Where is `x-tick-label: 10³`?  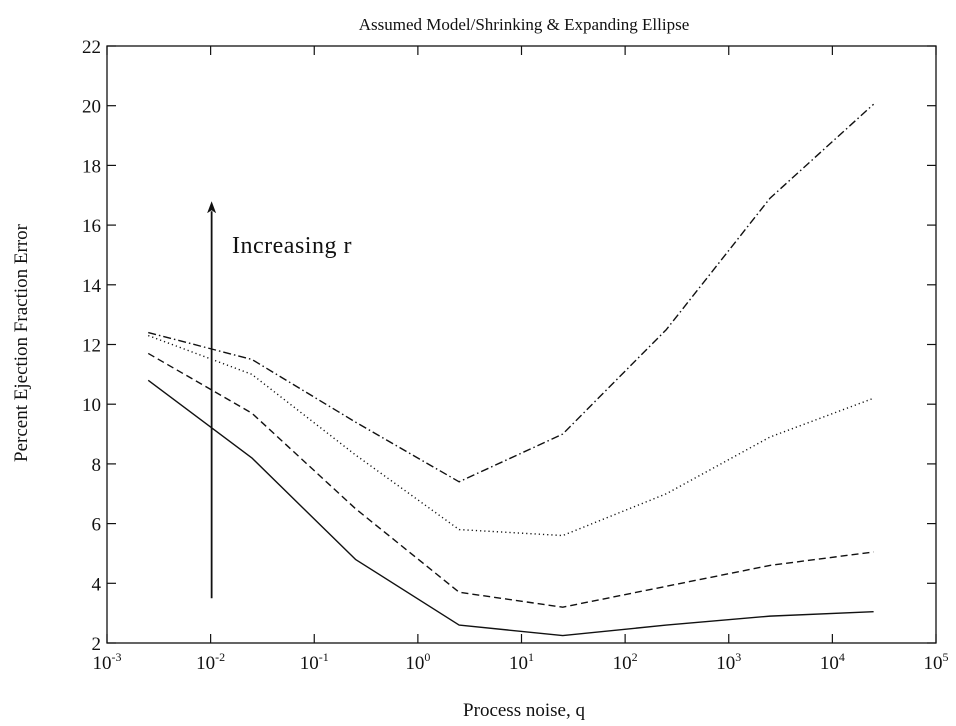 x-tick-label: 10³ is located at coordinates (728, 662).